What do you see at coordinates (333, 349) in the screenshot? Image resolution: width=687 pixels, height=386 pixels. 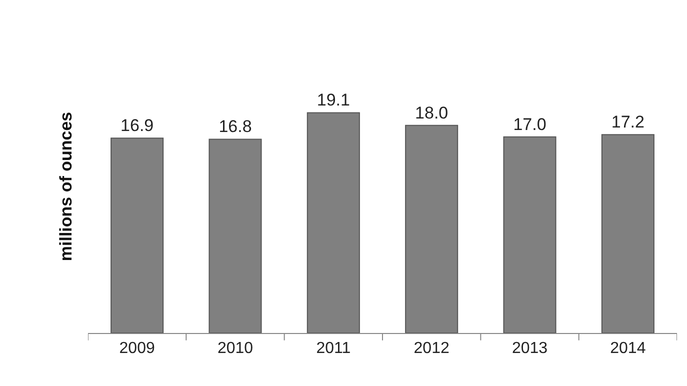 I see `x-tick-label: 2011` at bounding box center [333, 349].